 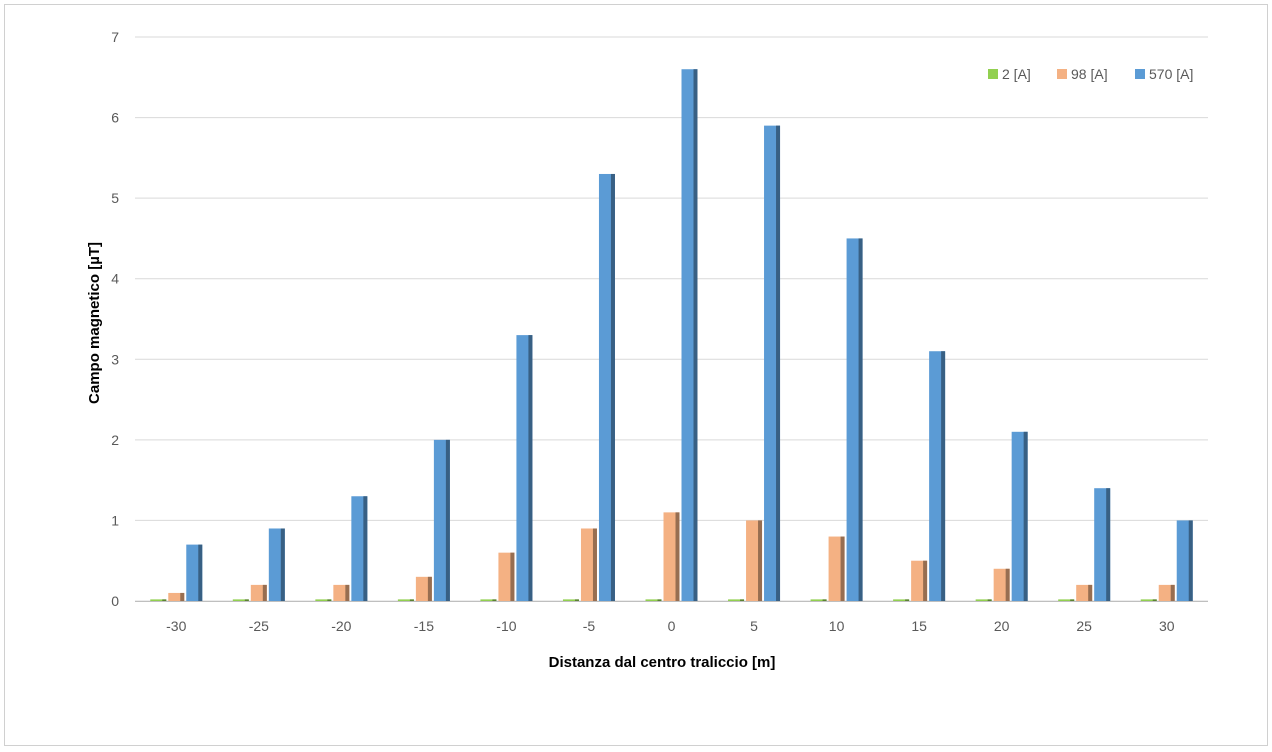 I want to click on legend-item: 98 [A], so click(x=1082, y=74).